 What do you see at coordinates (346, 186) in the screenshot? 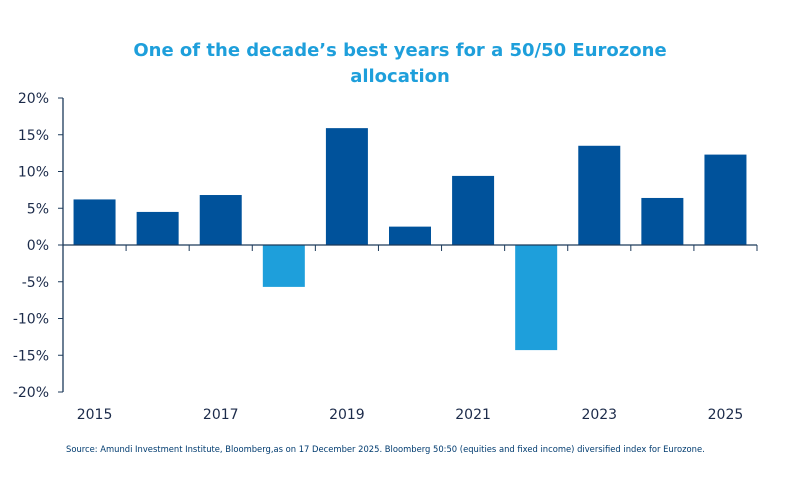
I see `bar-2019` at bounding box center [346, 186].